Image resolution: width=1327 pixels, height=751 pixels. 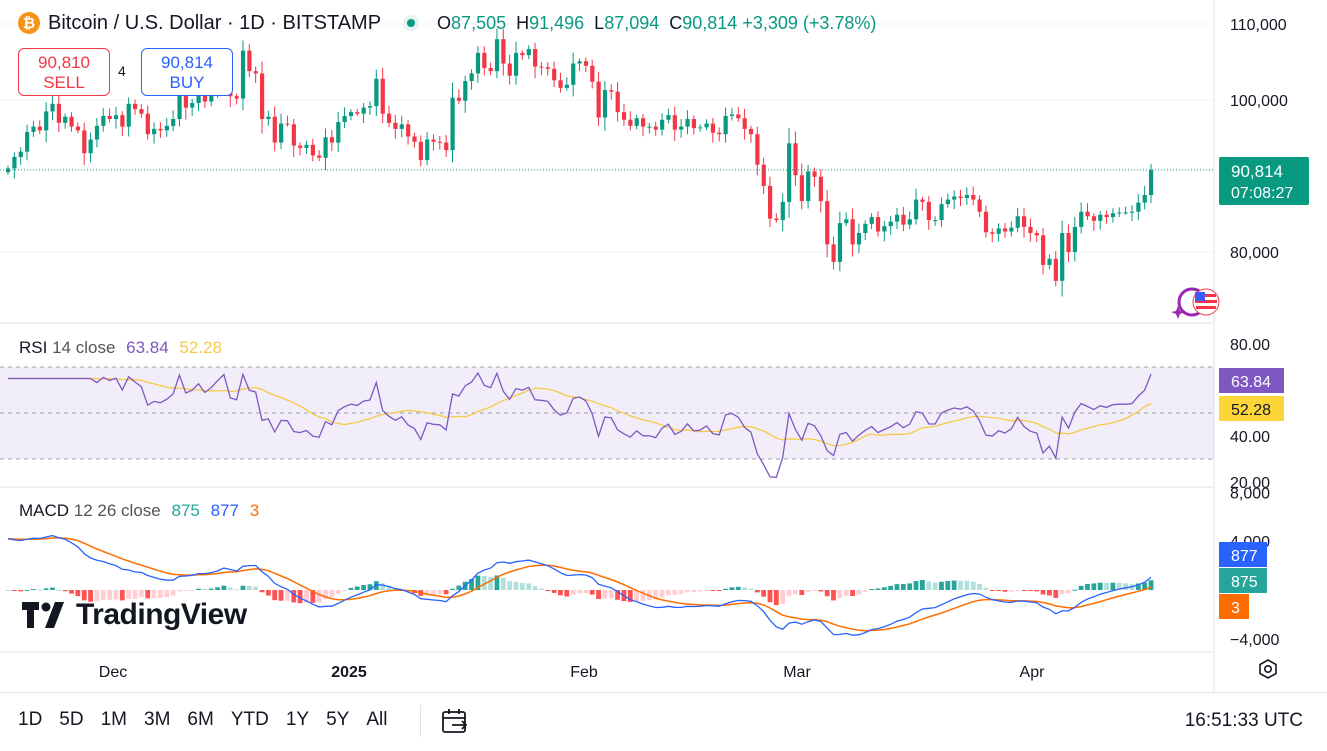 I want to click on sell-button: 90,810 SELL, so click(x=64, y=72).